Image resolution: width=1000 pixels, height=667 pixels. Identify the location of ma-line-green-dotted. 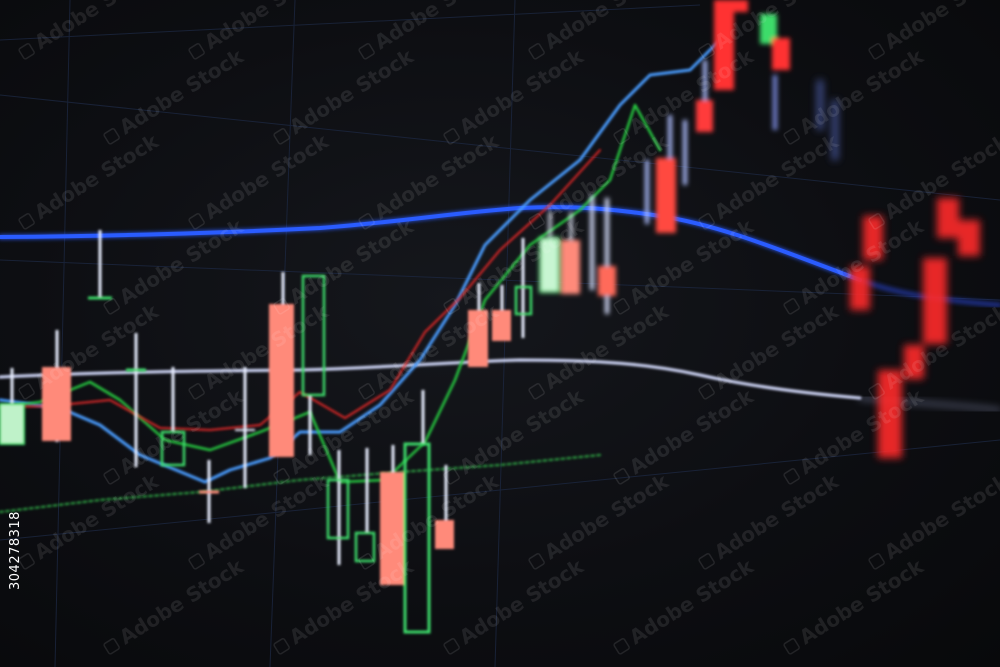
(300, 483).